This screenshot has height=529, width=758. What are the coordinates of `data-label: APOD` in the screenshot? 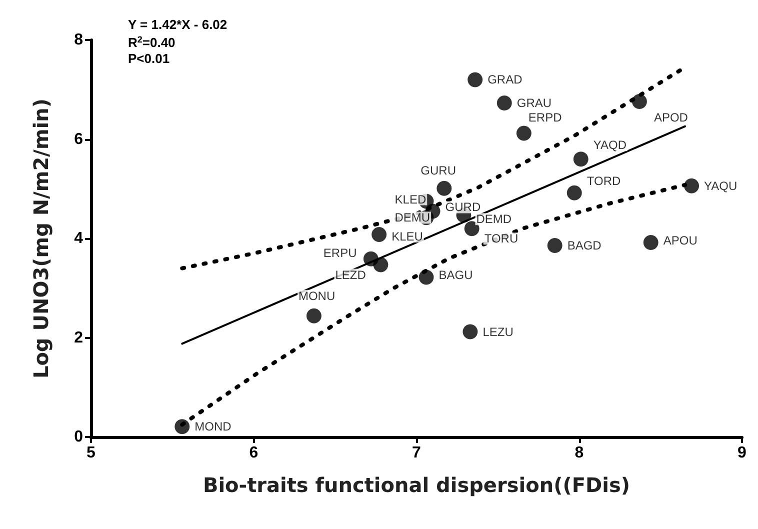 It's located at (671, 117).